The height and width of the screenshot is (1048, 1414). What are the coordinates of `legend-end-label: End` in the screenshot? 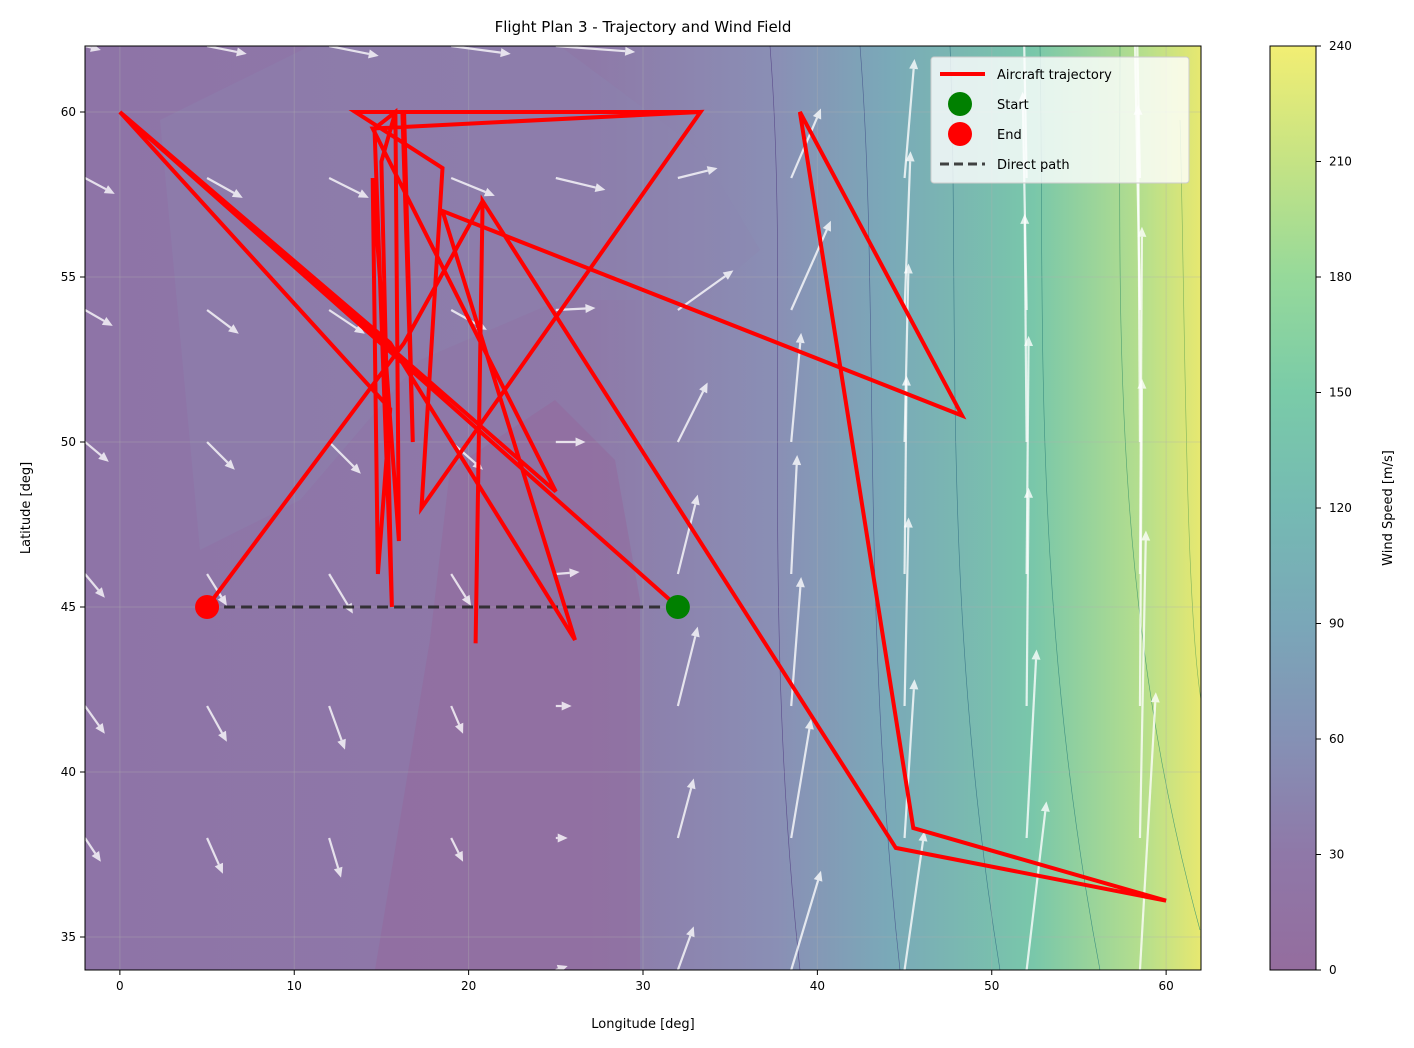 It's located at (1009, 135).